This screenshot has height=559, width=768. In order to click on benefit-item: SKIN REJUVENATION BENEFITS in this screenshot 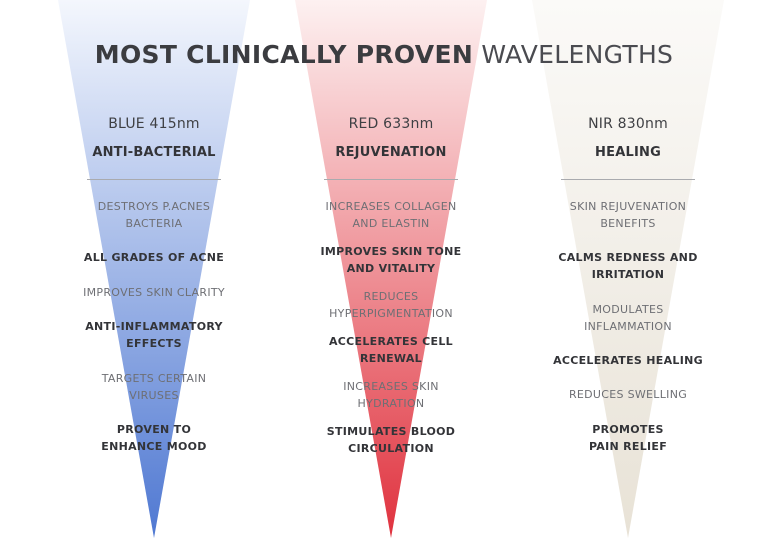, I will do `click(628, 215)`.